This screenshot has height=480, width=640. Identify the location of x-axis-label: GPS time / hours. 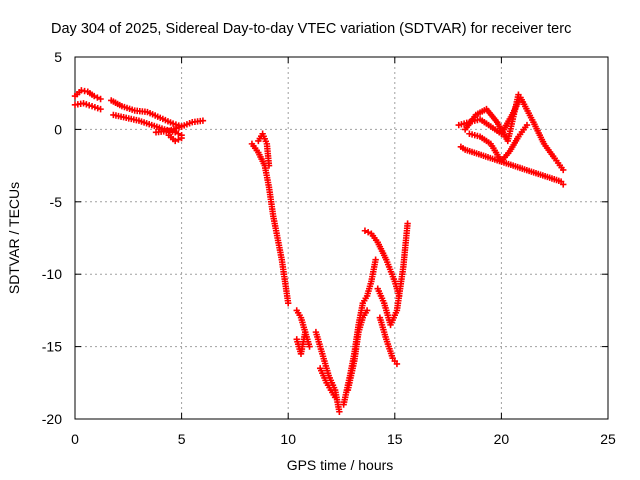
(340, 465).